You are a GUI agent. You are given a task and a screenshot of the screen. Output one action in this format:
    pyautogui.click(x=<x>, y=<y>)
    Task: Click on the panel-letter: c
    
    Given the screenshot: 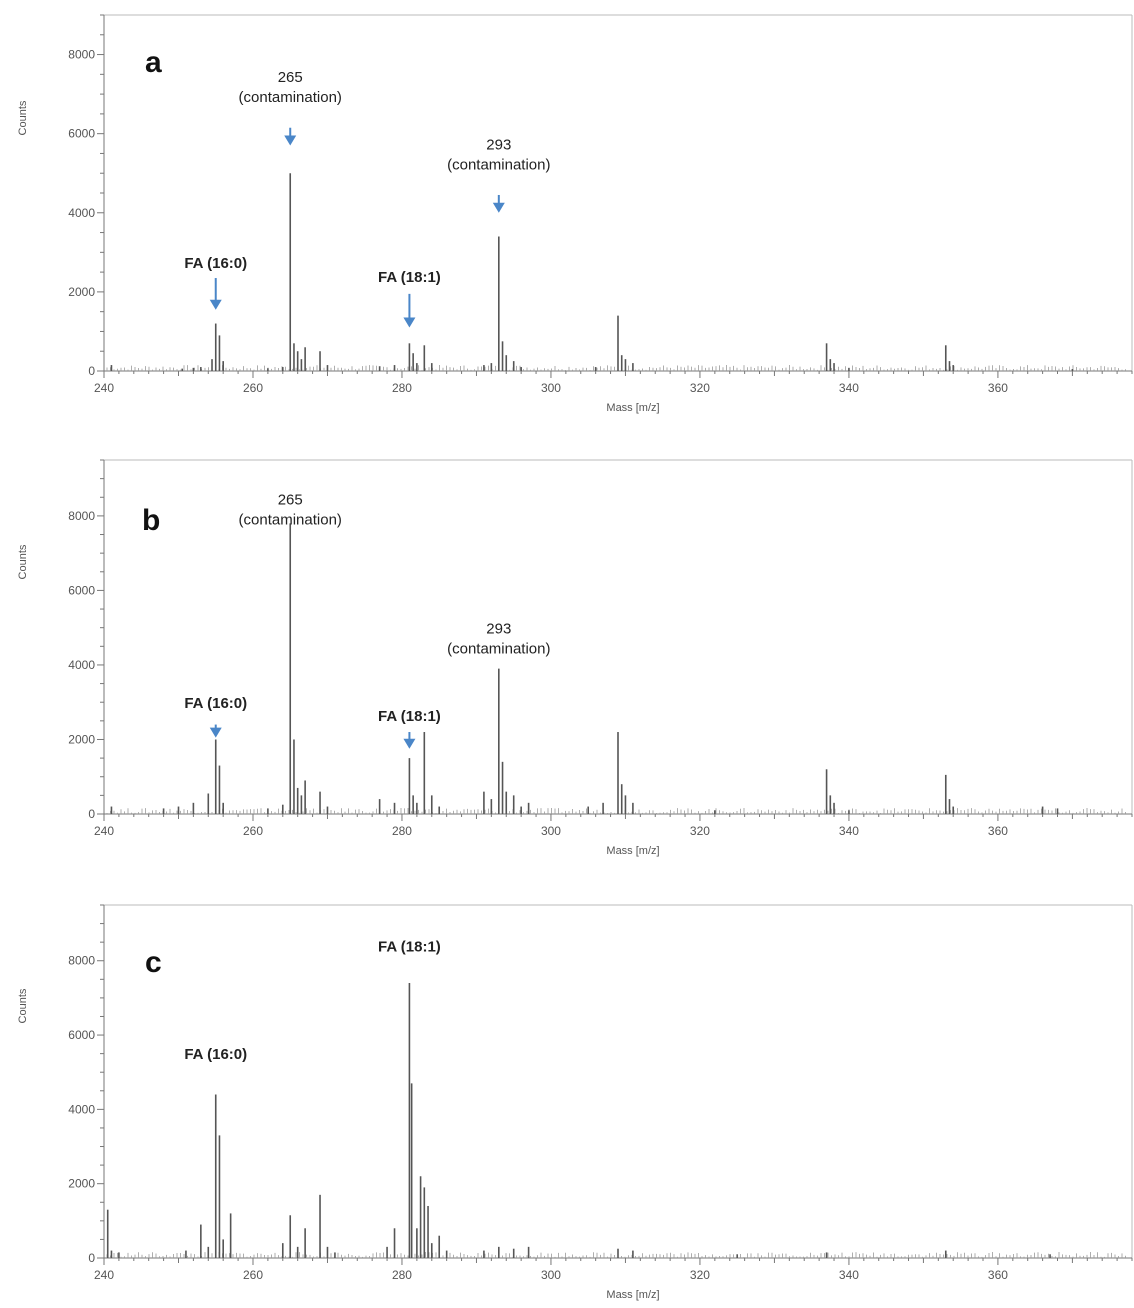 What is the action you would take?
    pyautogui.click(x=153, y=962)
    